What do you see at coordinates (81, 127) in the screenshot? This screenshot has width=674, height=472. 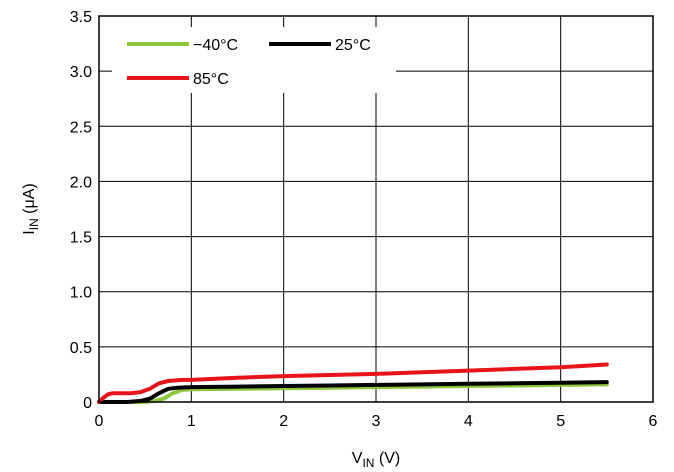 I see `y-tick-label: 2.5` at bounding box center [81, 127].